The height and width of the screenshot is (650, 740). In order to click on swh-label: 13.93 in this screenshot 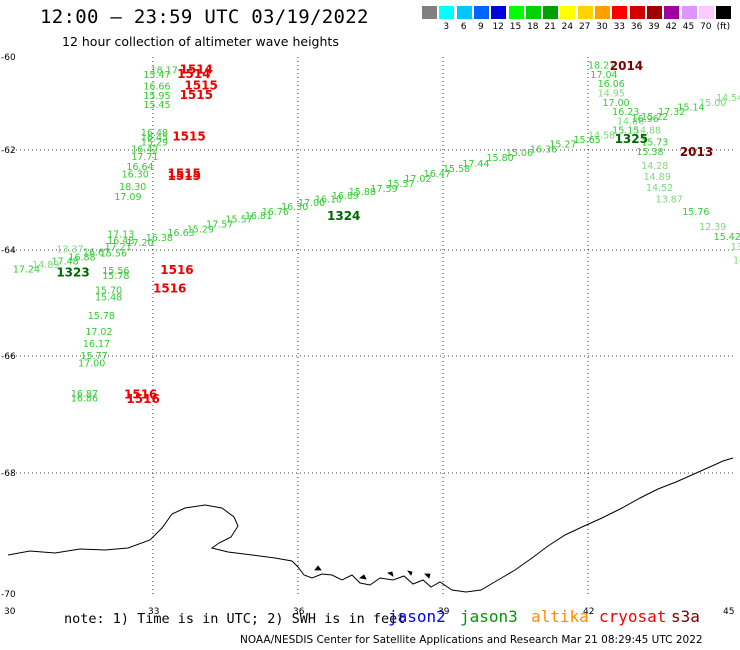, I will do `click(735, 247)`.